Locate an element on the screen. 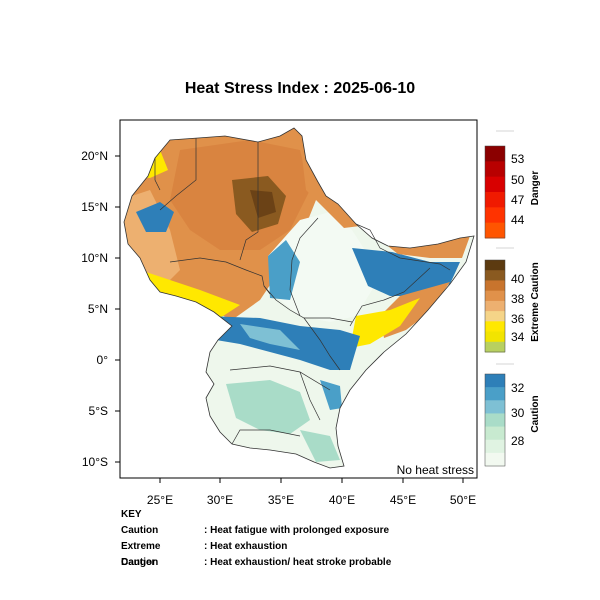 The height and width of the screenshot is (600, 600). danger-colorbar is located at coordinates (495, 192).